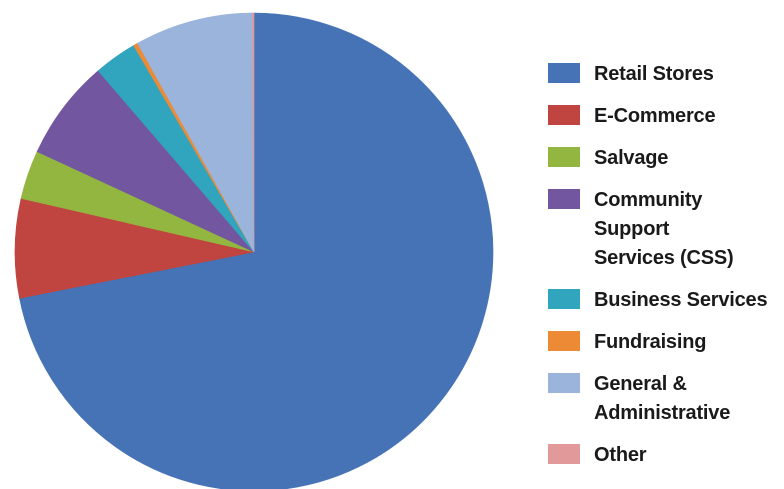  What do you see at coordinates (564, 341) in the screenshot?
I see `legend-swatch-fundraising` at bounding box center [564, 341].